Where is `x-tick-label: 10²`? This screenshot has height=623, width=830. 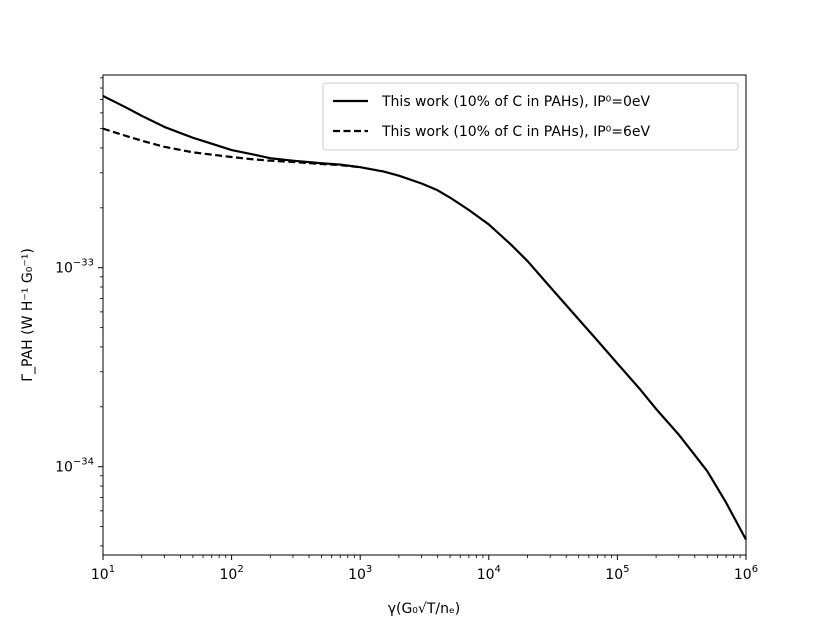 x-tick-label: 10² is located at coordinates (231, 573).